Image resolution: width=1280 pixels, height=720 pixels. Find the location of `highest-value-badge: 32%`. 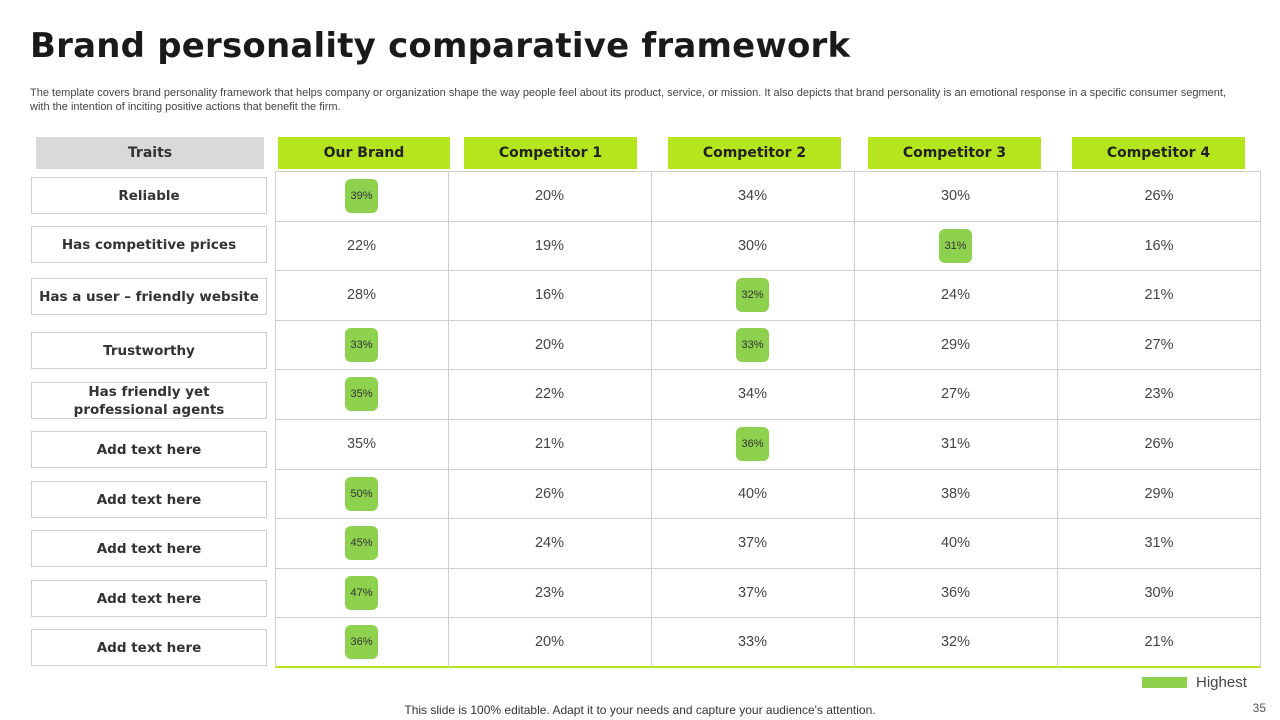

highest-value-badge: 32% is located at coordinates (752, 294).